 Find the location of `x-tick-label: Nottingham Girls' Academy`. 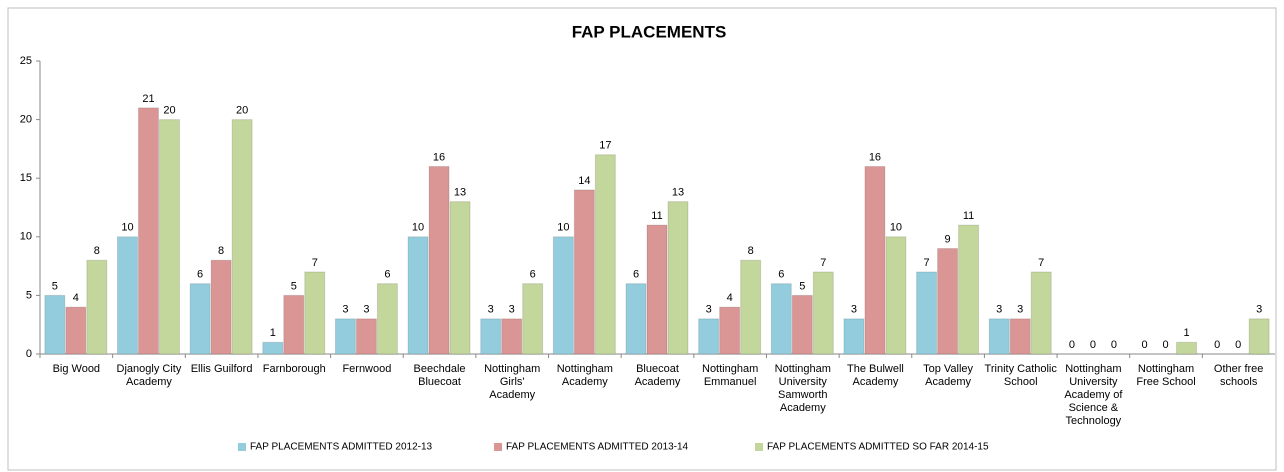

x-tick-label: Nottingham Girls' Academy is located at coordinates (512, 382).